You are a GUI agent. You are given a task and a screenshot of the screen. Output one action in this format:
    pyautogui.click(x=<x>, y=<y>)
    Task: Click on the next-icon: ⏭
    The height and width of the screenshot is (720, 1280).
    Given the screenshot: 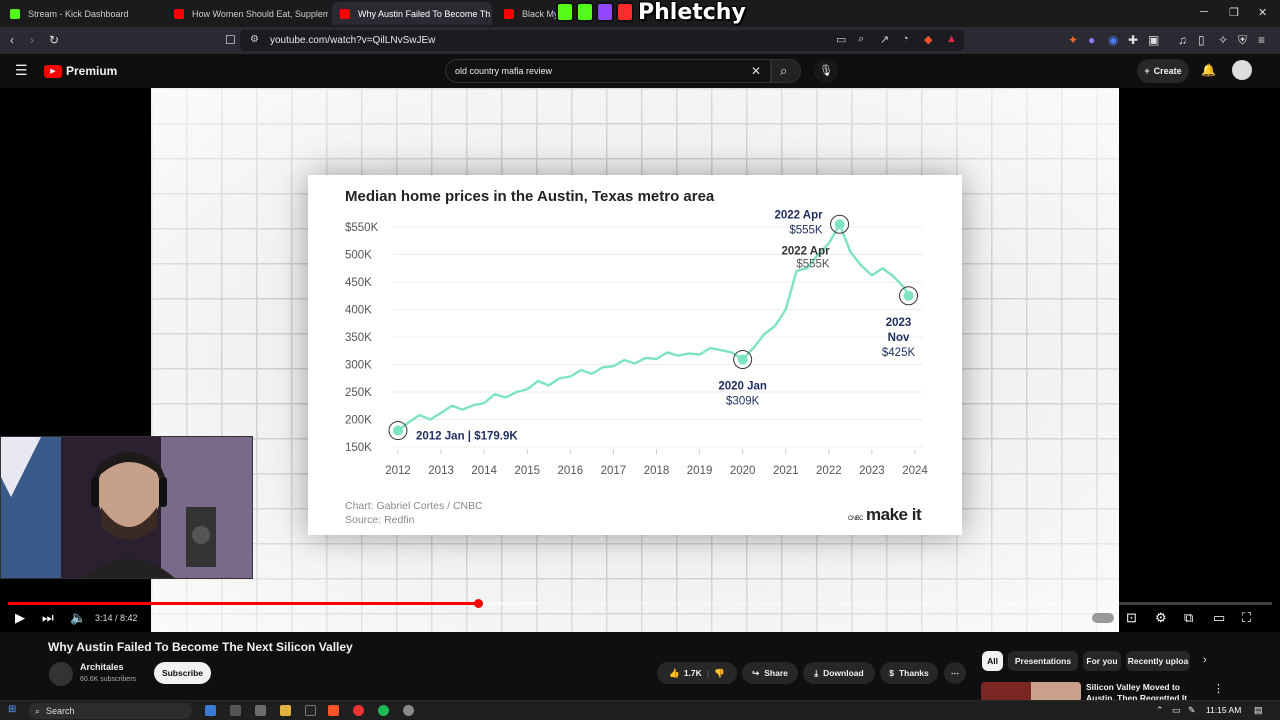 What is the action you would take?
    pyautogui.click(x=48, y=617)
    